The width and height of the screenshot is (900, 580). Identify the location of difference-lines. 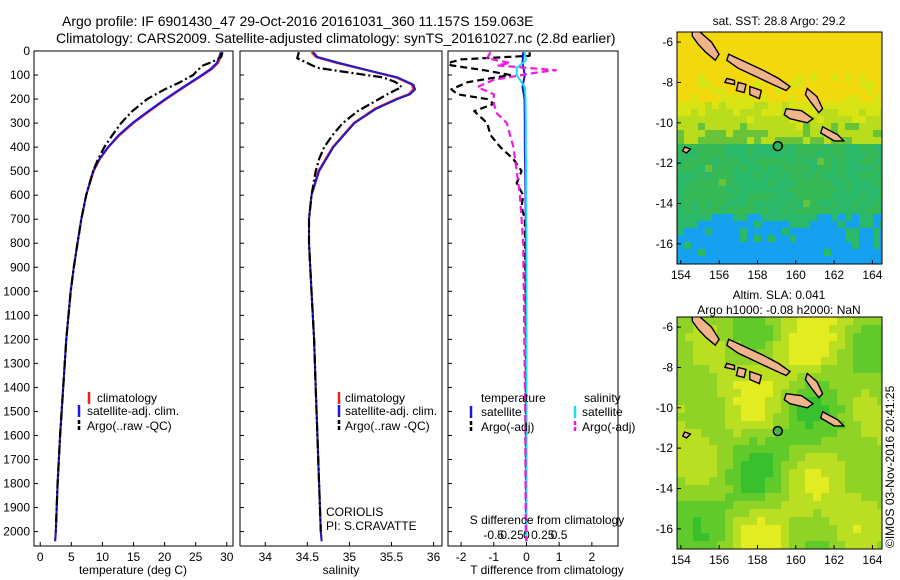
(503, 296).